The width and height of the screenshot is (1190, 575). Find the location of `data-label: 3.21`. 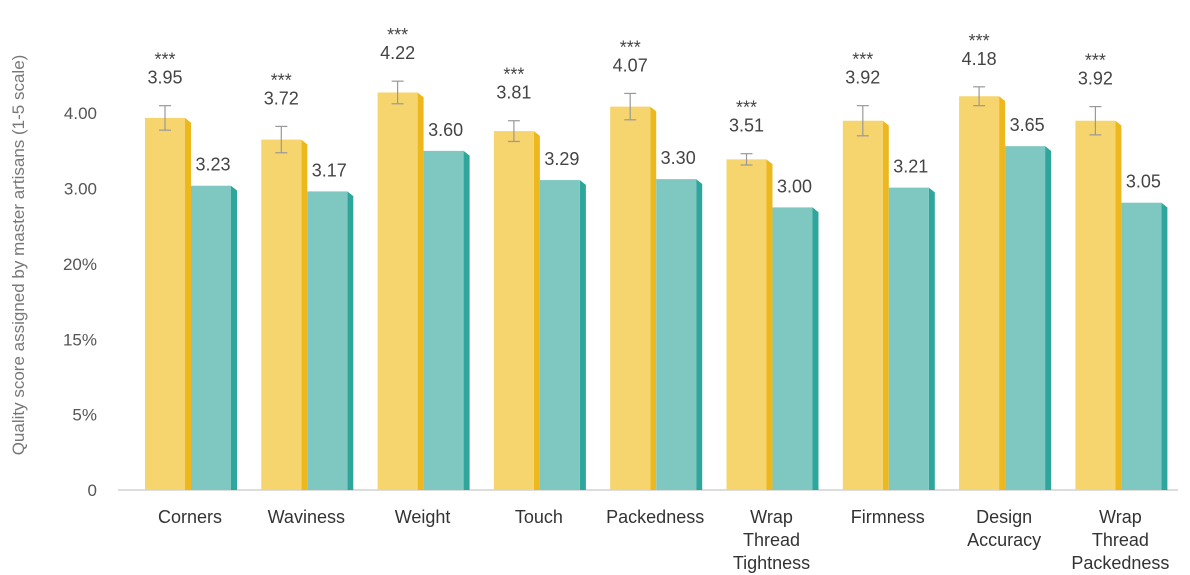

data-label: 3.21 is located at coordinates (910, 167).